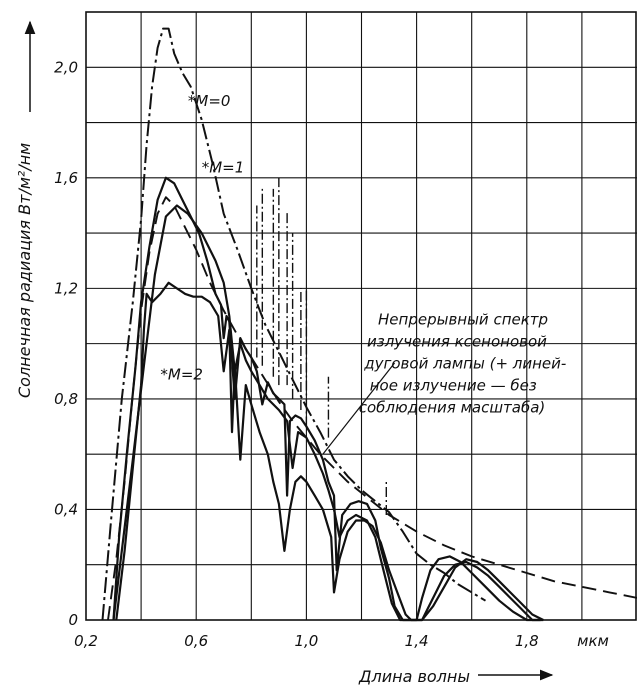 Image resolution: width=637 pixels, height=688 pixels. I want to click on x-axis-label: Длина волны, so click(414, 676).